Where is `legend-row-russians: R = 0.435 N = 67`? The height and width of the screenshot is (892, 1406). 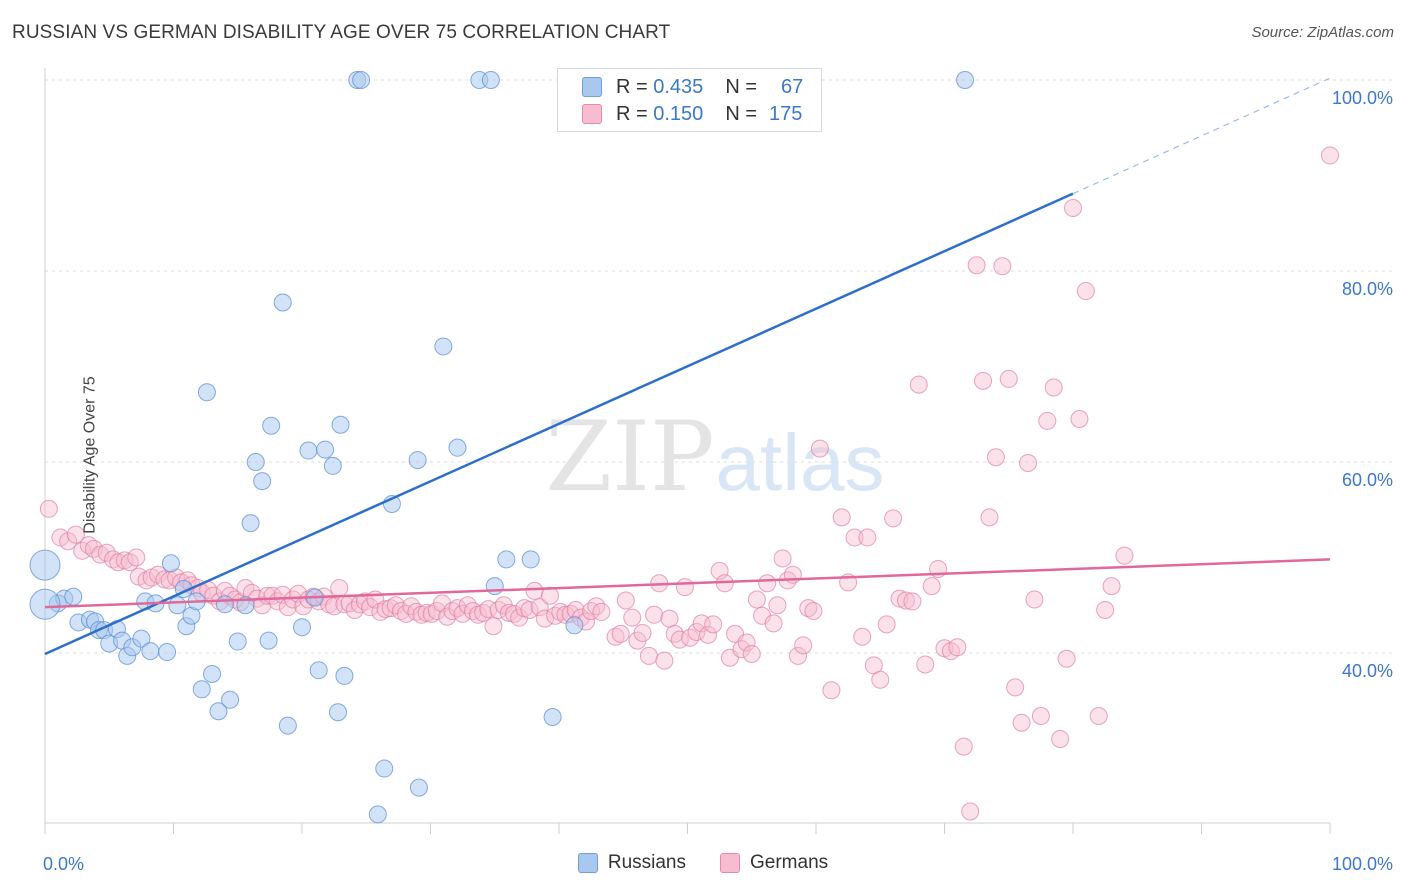 legend-row-russians: R = 0.435 N = 67 is located at coordinates (692, 87).